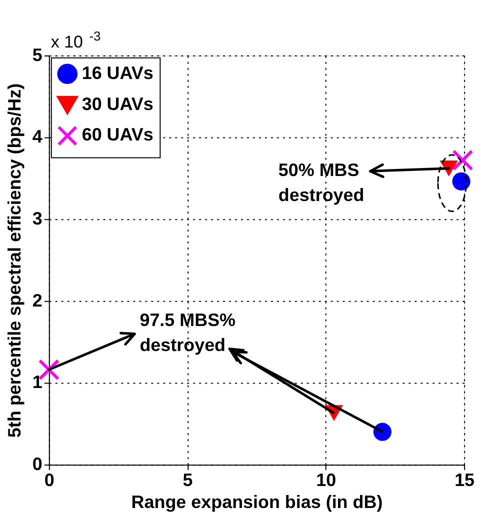 The image size is (492, 518). Describe the element at coordinates (75, 40) in the screenshot. I see `text: x 10-3` at that location.